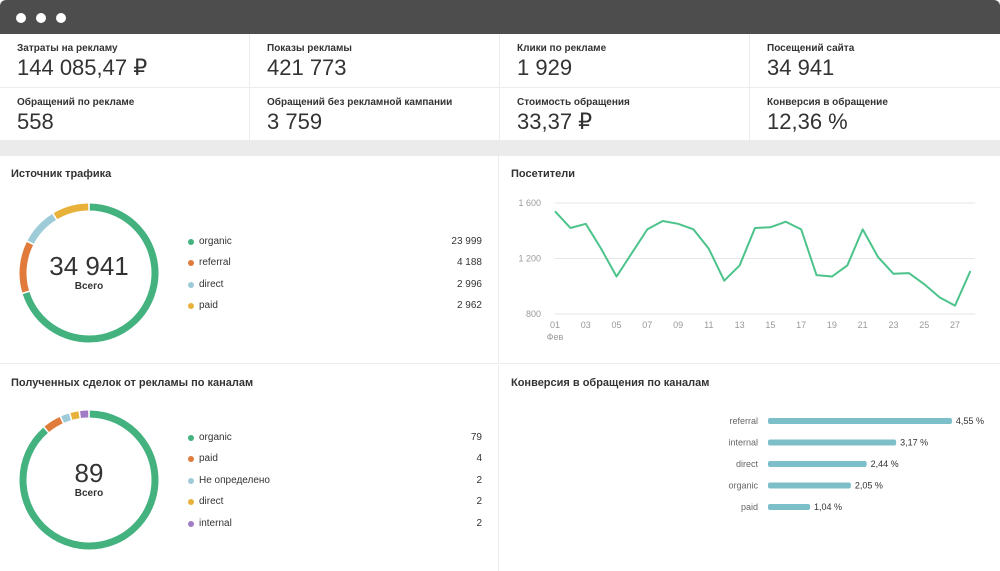 This screenshot has width=1000, height=571. Describe the element at coordinates (234, 480) in the screenshot. I see `legend-label: Не определено` at that location.